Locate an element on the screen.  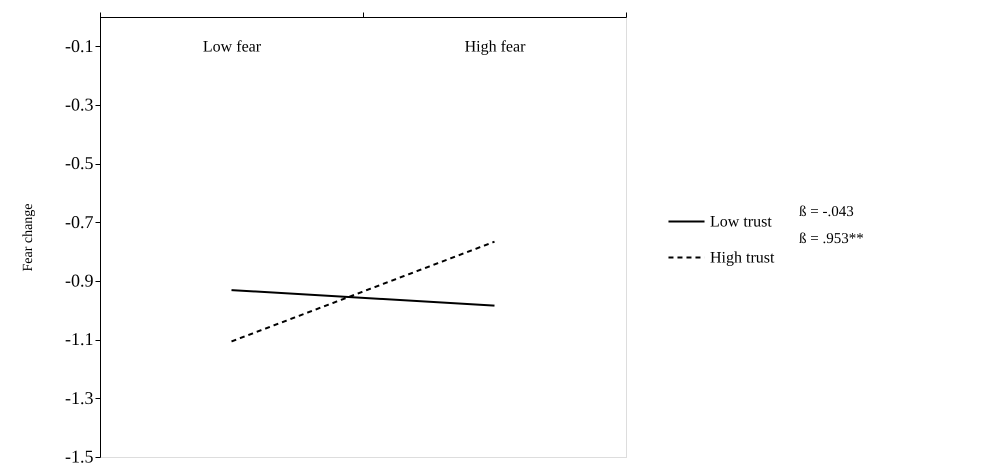
y-tick-label: -1.3 is located at coordinates (79, 398).